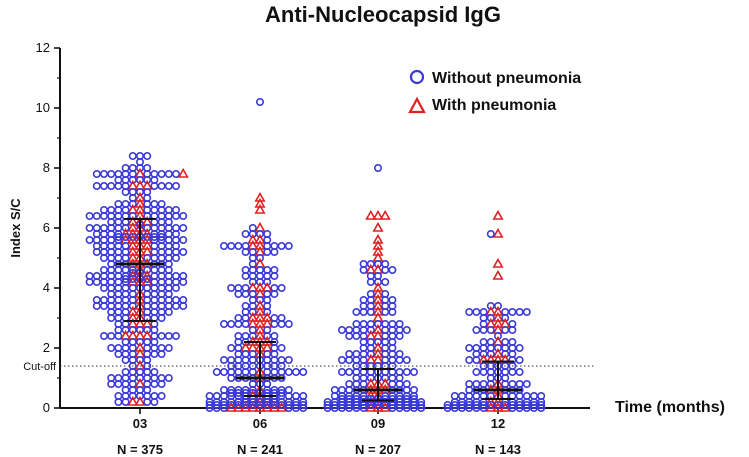 The height and width of the screenshot is (457, 749). What do you see at coordinates (43, 47) in the screenshot?
I see `y-tick-label: 12` at bounding box center [43, 47].